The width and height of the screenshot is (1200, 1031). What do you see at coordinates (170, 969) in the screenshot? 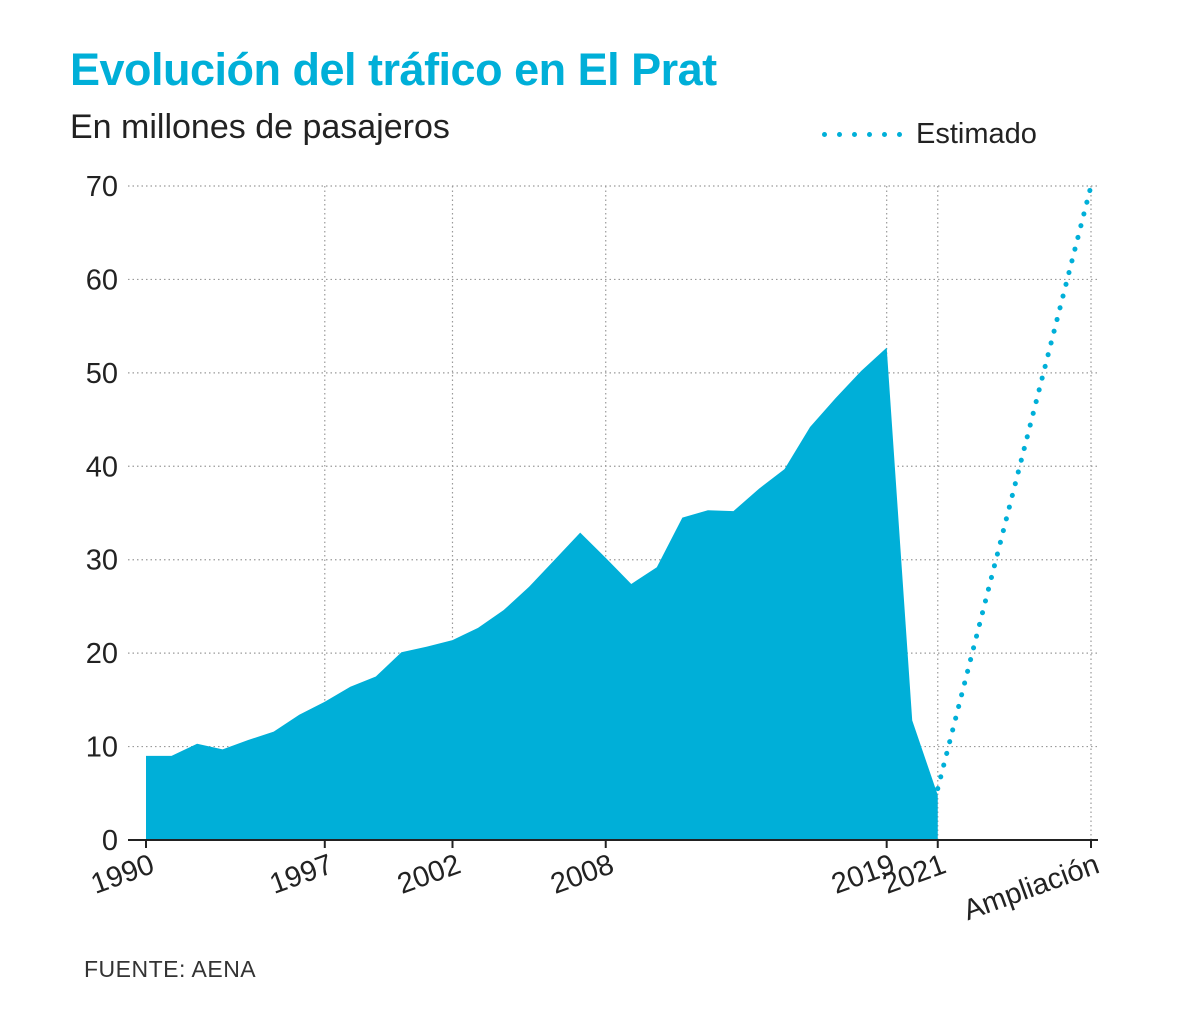
I see `source-note: FUENTE: AENA` at bounding box center [170, 969].